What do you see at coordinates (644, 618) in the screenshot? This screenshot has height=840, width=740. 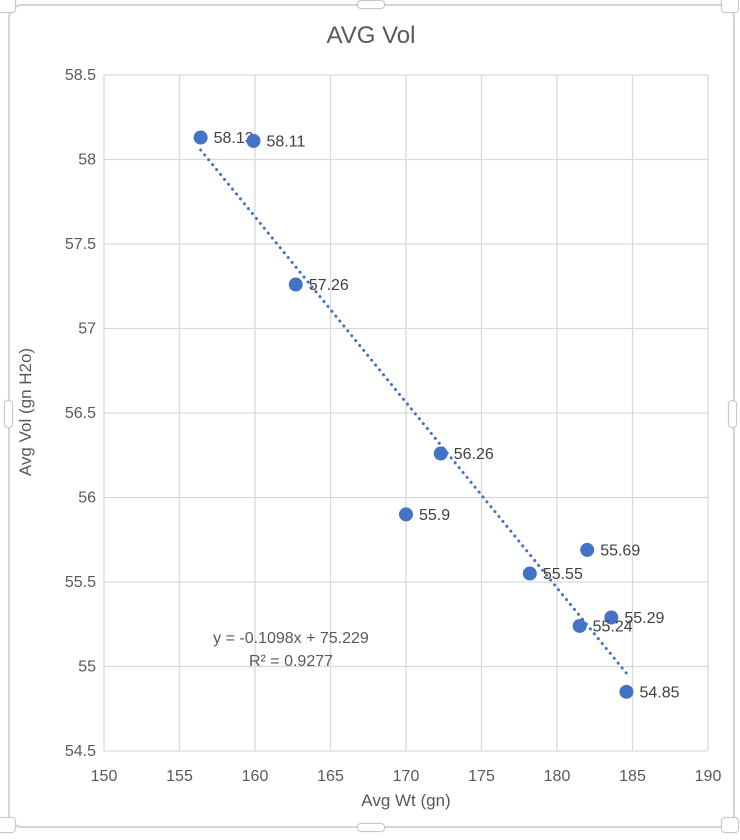 I see `data-label: 55.29` at bounding box center [644, 618].